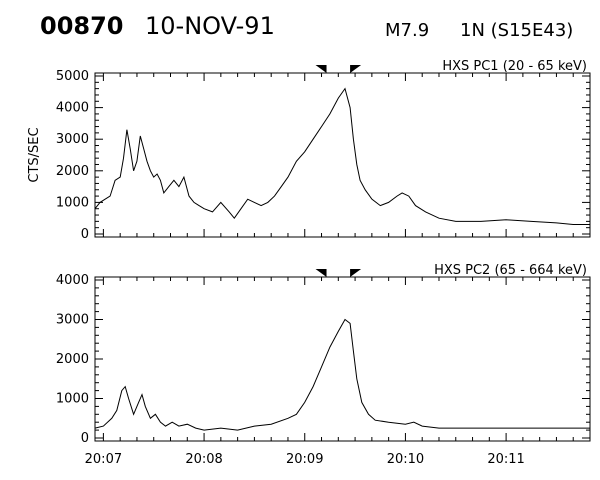 The image size is (600, 480). What do you see at coordinates (517, 30) in the screenshot?
I see `flare-location: 1N (S15E43)` at bounding box center [517, 30].